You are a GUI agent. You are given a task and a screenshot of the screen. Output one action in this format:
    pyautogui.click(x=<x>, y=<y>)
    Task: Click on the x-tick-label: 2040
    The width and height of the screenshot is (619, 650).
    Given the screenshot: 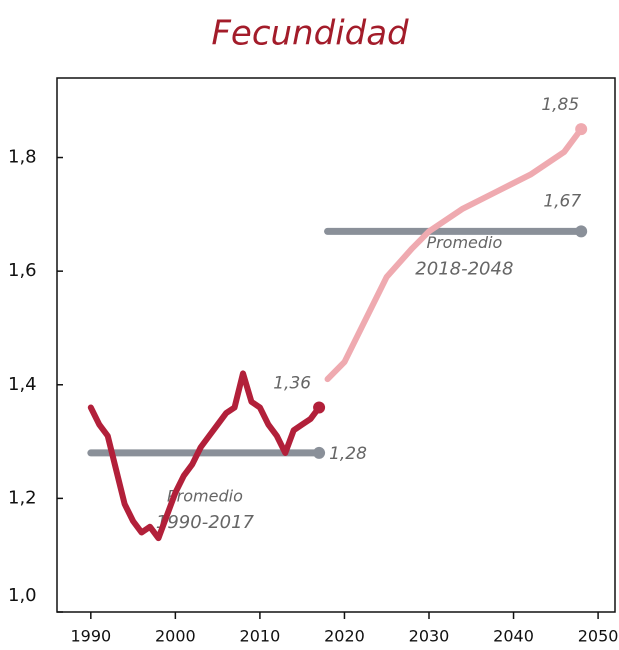 What is the action you would take?
    pyautogui.click(x=513, y=636)
    